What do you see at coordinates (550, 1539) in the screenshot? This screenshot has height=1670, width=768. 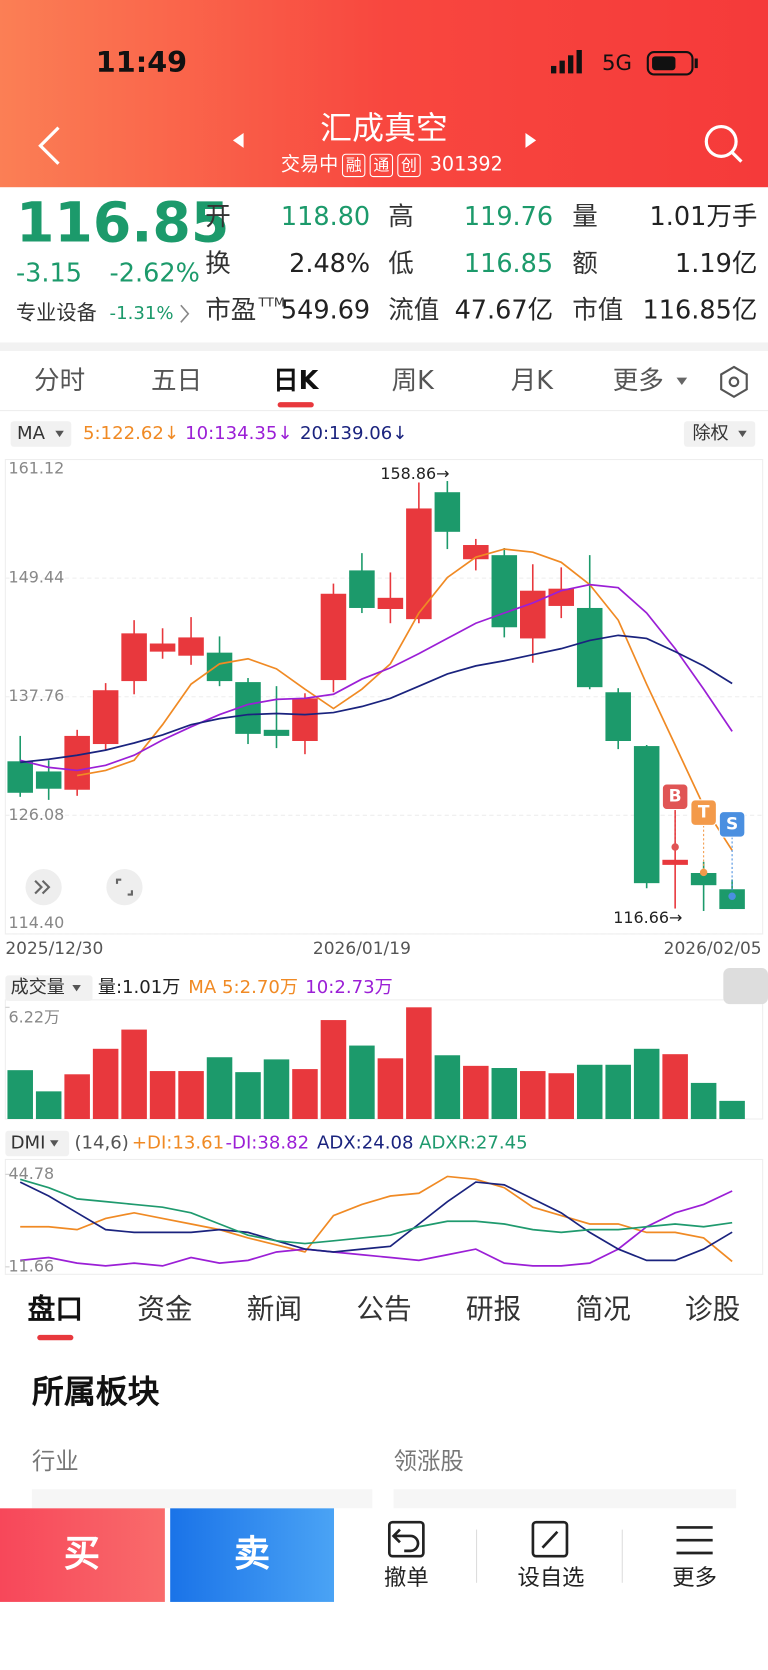 I see `watchlist-icon` at bounding box center [550, 1539].